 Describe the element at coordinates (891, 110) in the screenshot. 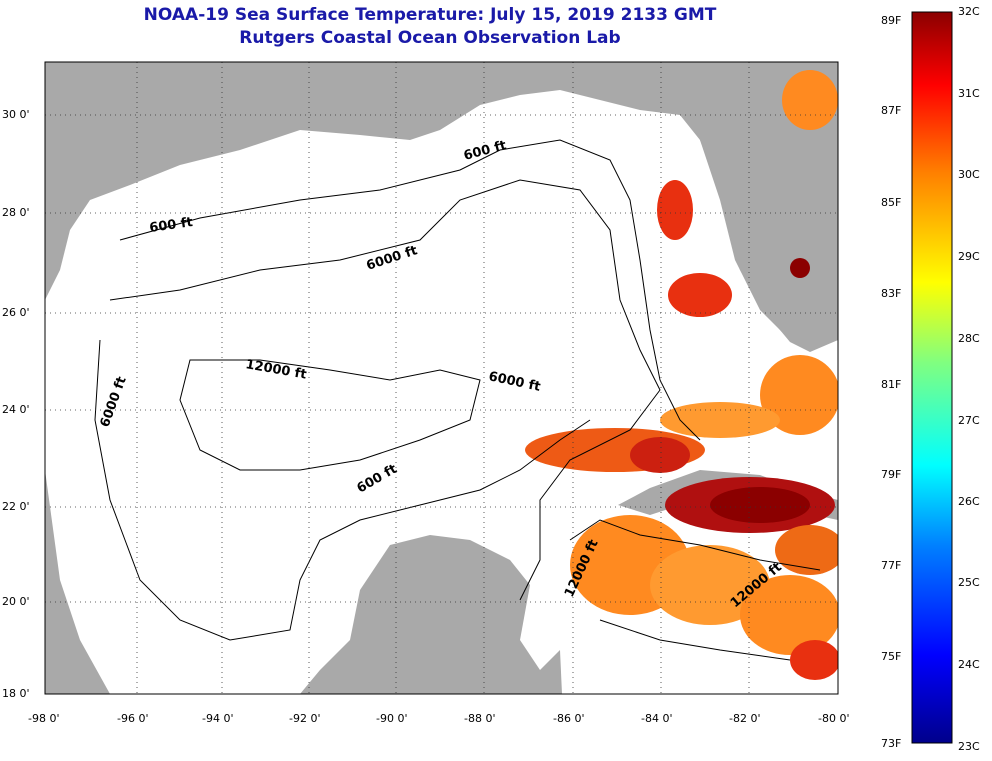

I see `colorbar-f-label: 87F` at that location.